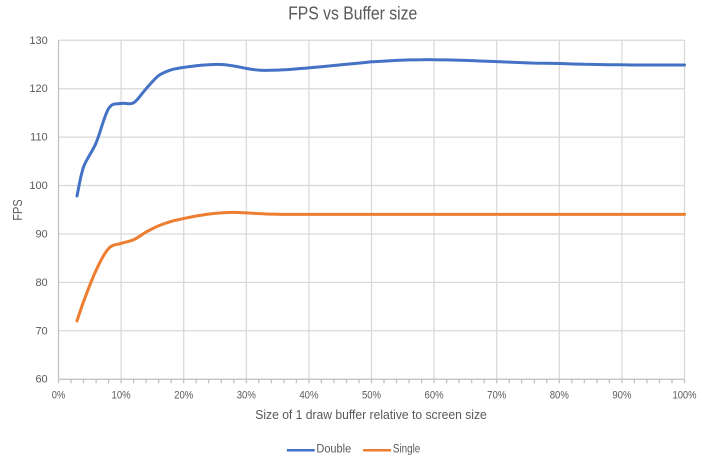 The width and height of the screenshot is (710, 471). What do you see at coordinates (406, 450) in the screenshot?
I see `svg-text: Single` at bounding box center [406, 450].